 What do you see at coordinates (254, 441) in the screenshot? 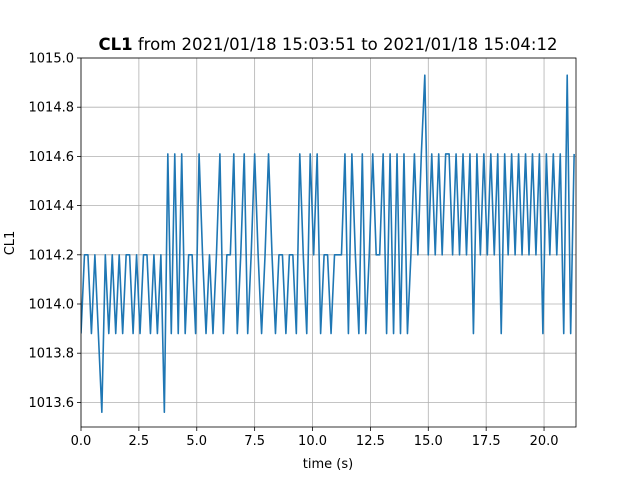
I see `x-tick-label: 7.5` at bounding box center [254, 441].